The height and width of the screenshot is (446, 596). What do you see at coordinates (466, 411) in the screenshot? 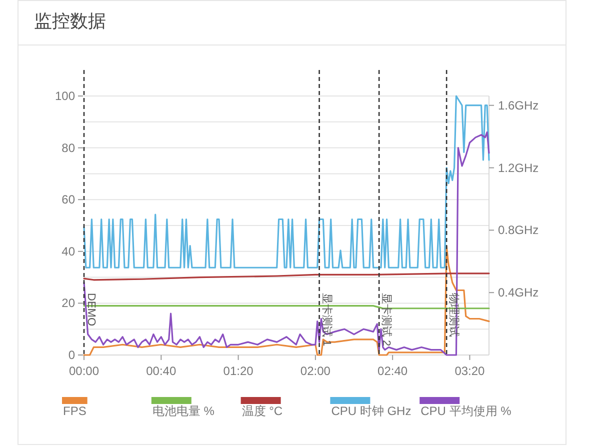
I see `legend-label: CPU 平均使用 %` at bounding box center [466, 411].